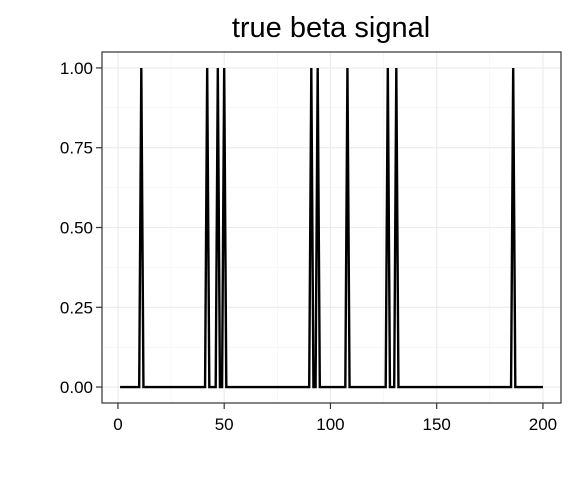 Image resolution: width=576 pixels, height=480 pixels. Describe the element at coordinates (224, 424) in the screenshot. I see `x-tick-label: 50` at that location.